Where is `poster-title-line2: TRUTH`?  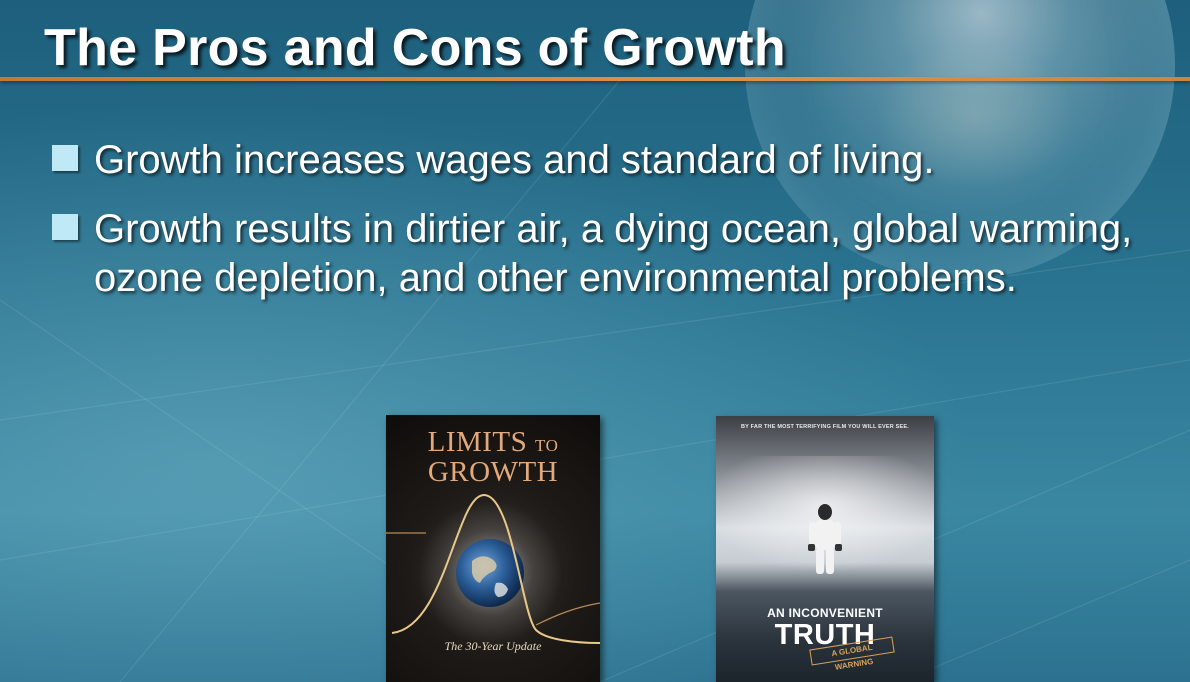 poster-title-line2: TRUTH is located at coordinates (825, 635).